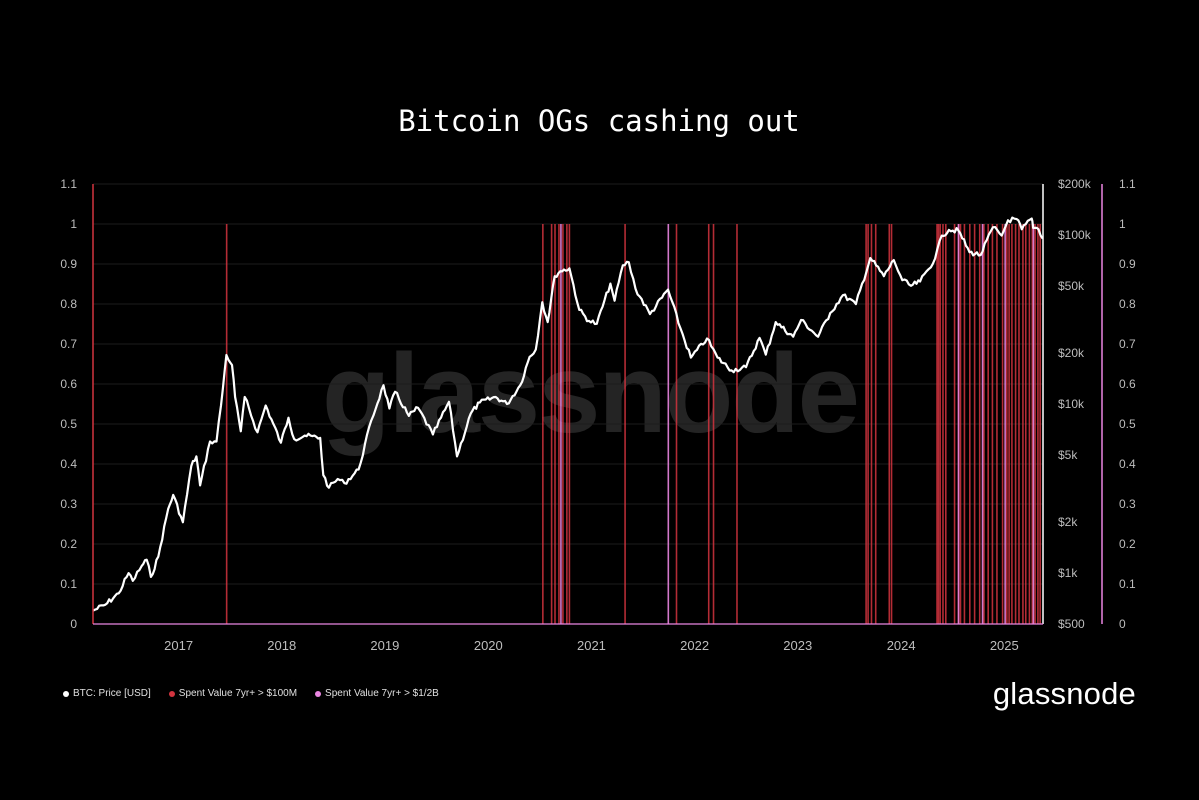  Describe the element at coordinates (1071, 624) in the screenshot. I see `y-right-price-tick-label: $500` at that location.